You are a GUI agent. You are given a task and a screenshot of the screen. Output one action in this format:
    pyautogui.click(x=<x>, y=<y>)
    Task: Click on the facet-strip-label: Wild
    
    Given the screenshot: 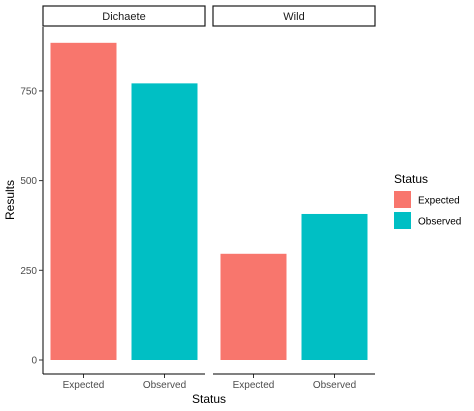 What is the action you would take?
    pyautogui.click(x=293, y=17)
    